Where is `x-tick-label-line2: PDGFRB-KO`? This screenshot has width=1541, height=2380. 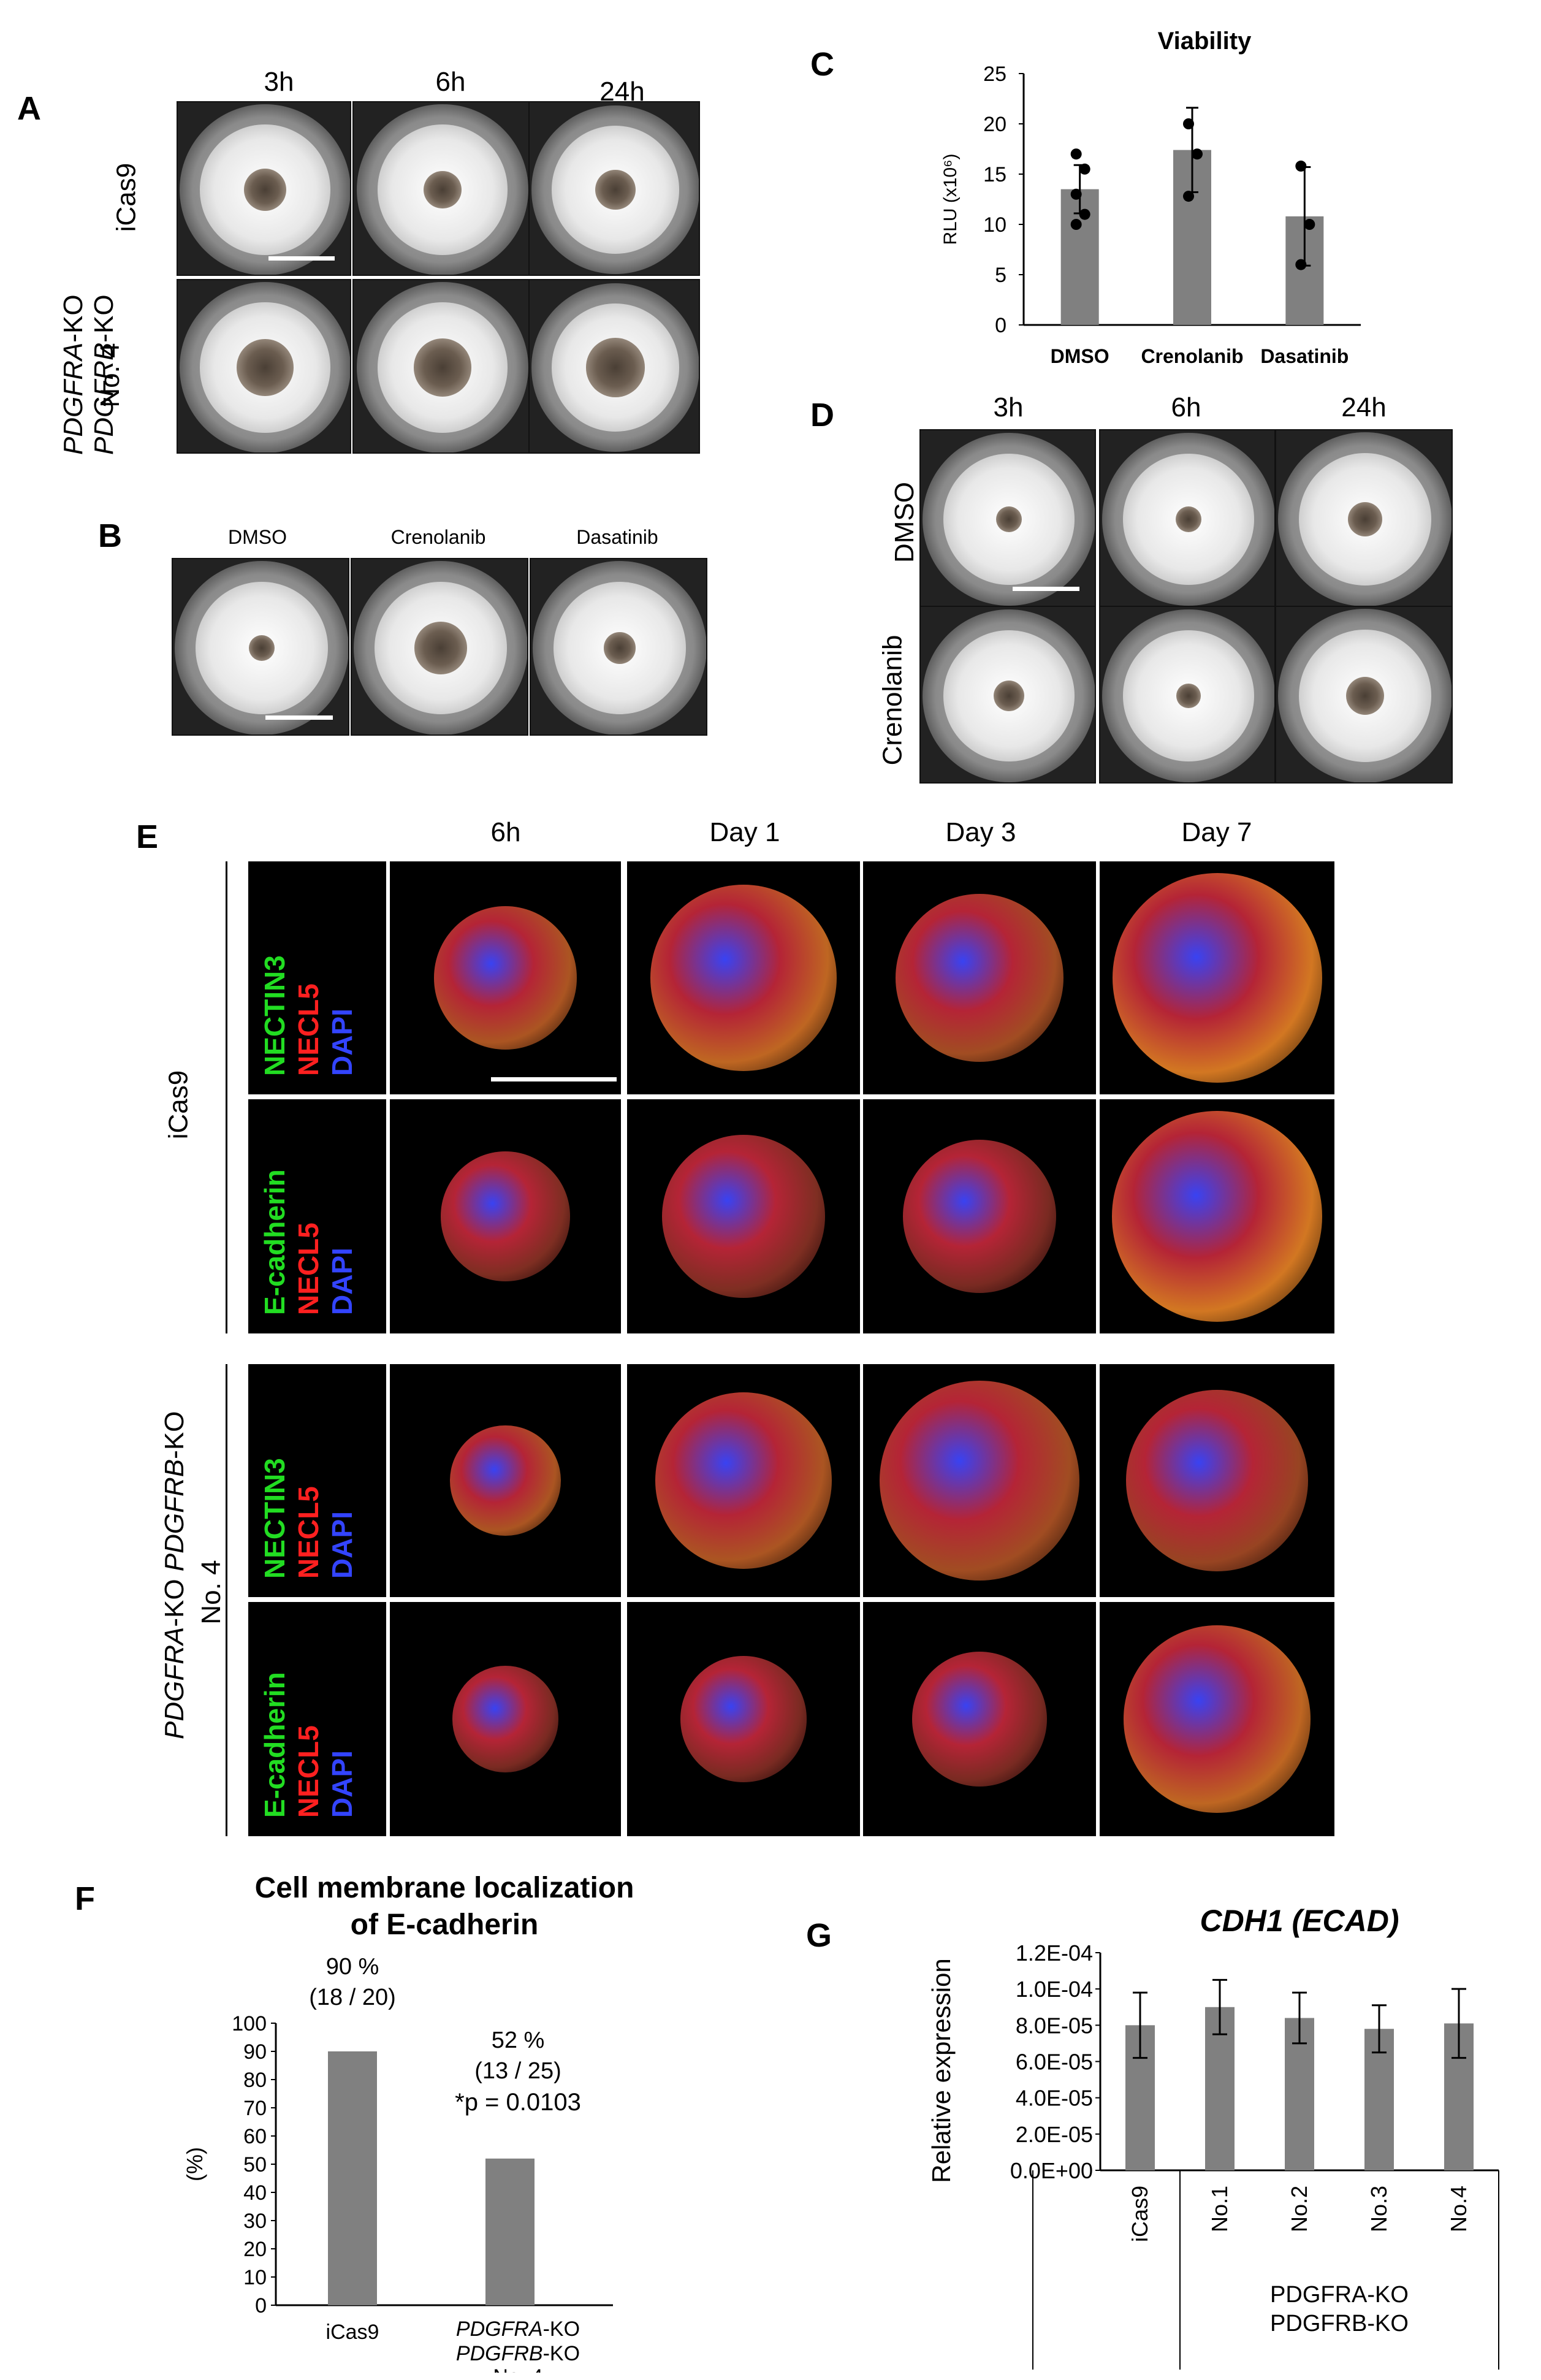
x-tick-label-line2: PDGFRB-KO is located at coordinates (518, 2353).